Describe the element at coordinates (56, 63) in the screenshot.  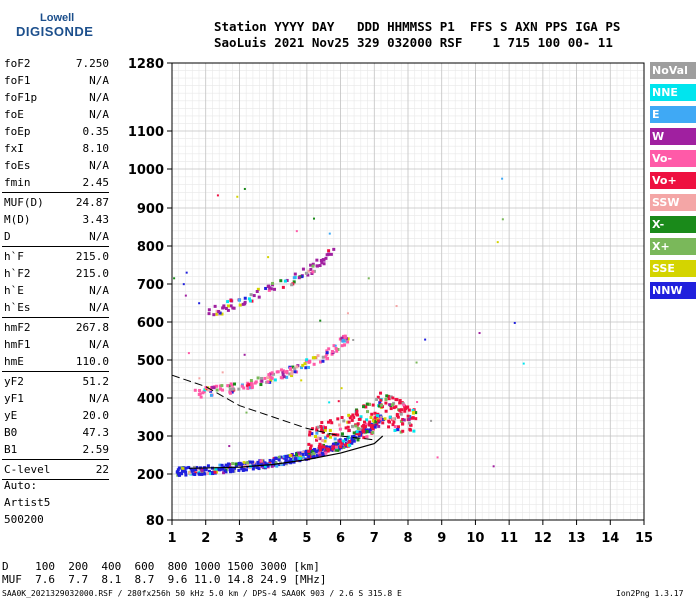
I see `param-row: foF2 7.250` at that location.